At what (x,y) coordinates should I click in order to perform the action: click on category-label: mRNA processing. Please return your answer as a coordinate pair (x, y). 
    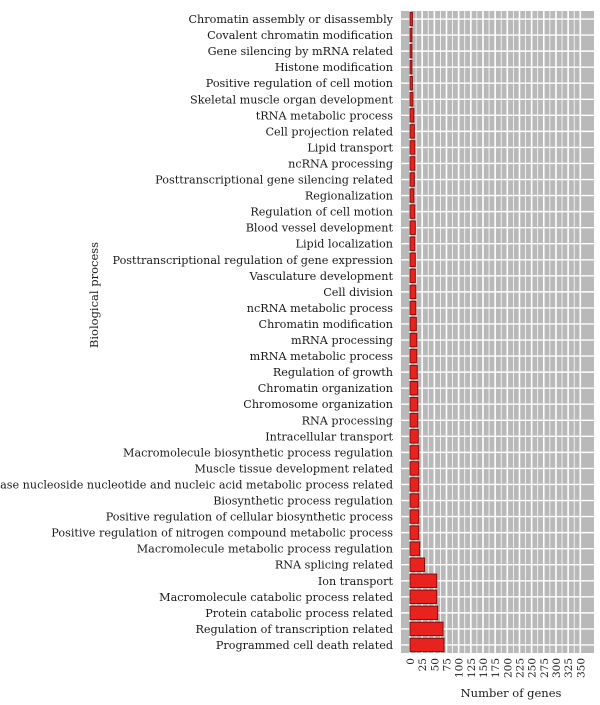
    Looking at the image, I should click on (342, 340).